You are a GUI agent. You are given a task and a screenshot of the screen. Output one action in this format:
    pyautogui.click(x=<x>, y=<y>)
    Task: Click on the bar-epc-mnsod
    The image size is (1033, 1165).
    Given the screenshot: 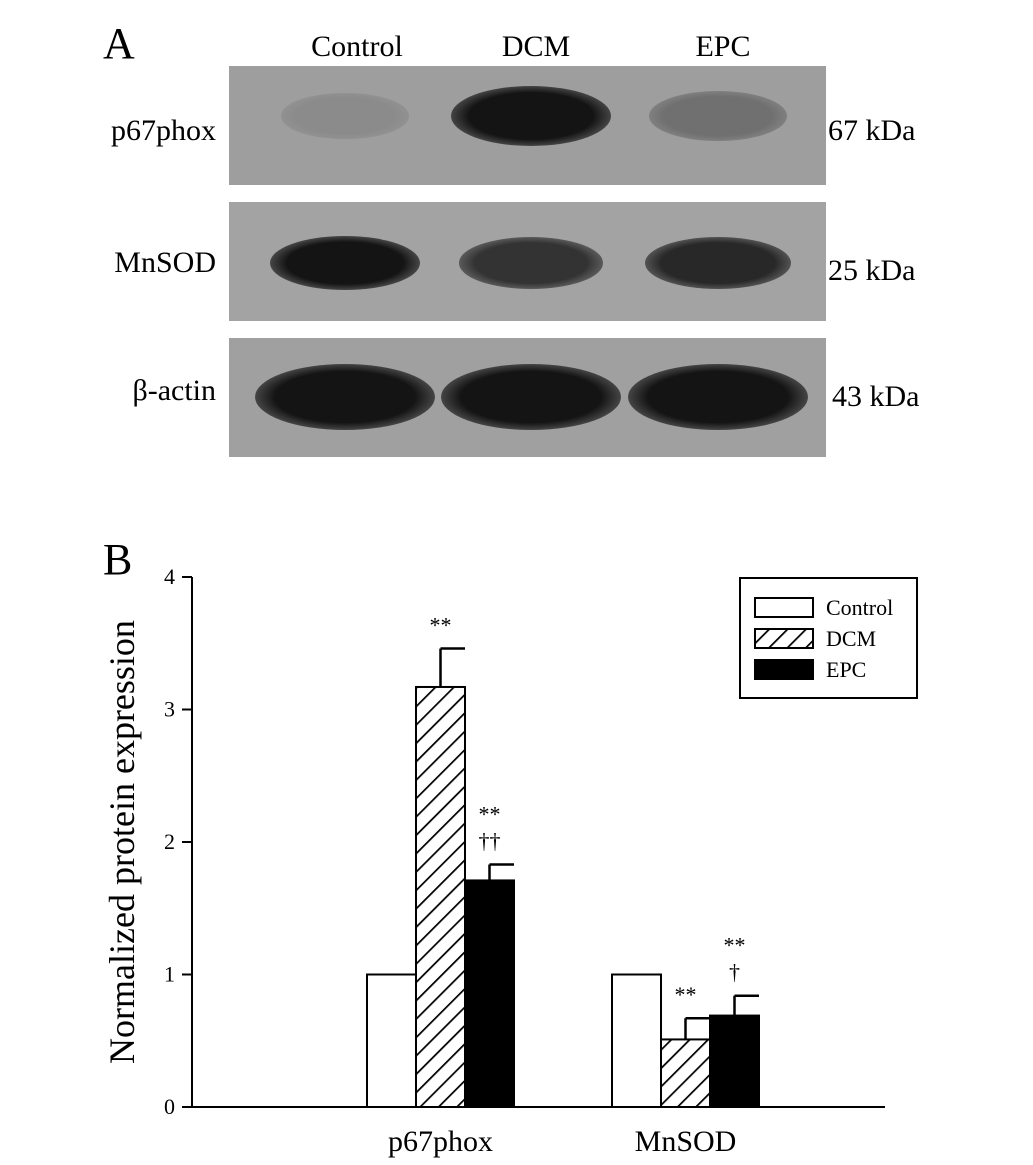 What is the action you would take?
    pyautogui.click(x=734, y=1061)
    